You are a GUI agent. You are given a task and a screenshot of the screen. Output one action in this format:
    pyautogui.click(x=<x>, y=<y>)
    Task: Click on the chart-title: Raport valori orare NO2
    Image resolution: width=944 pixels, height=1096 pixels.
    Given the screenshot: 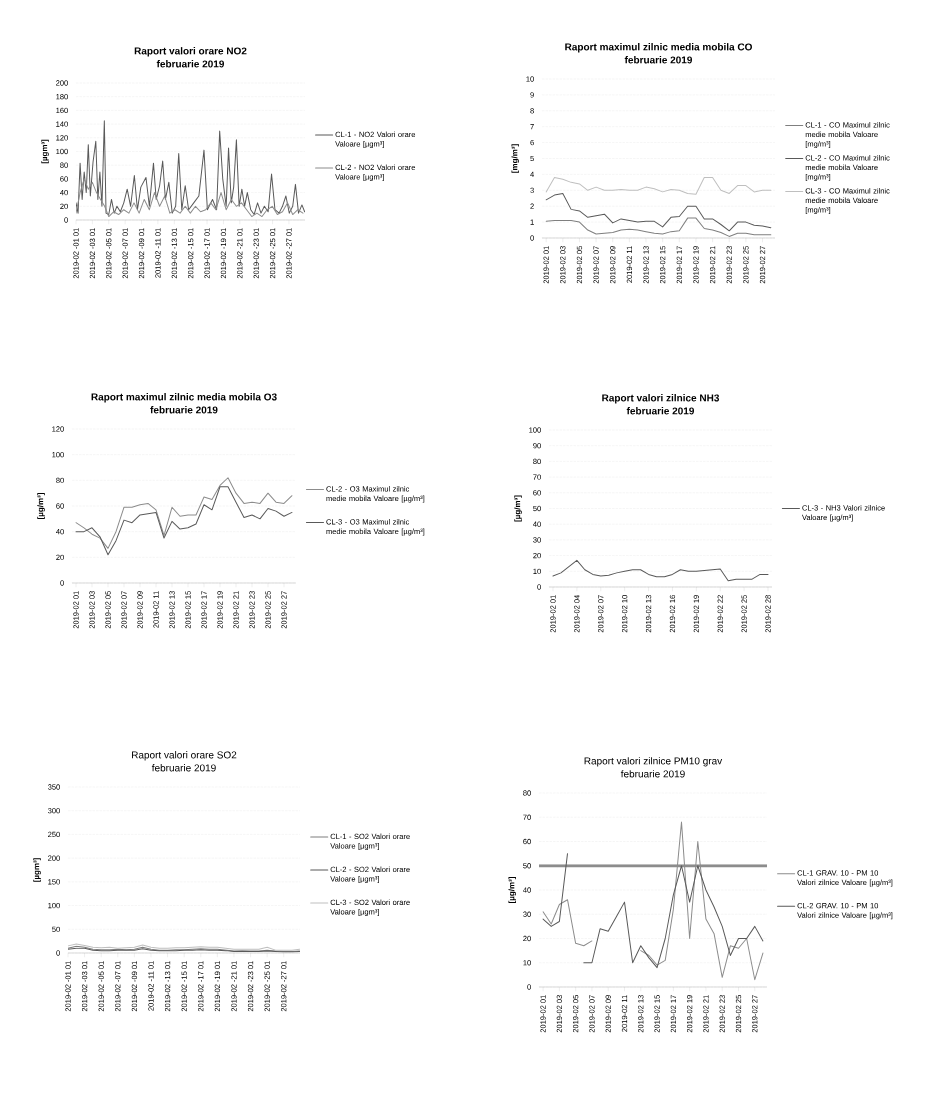 What is the action you would take?
    pyautogui.click(x=190, y=52)
    